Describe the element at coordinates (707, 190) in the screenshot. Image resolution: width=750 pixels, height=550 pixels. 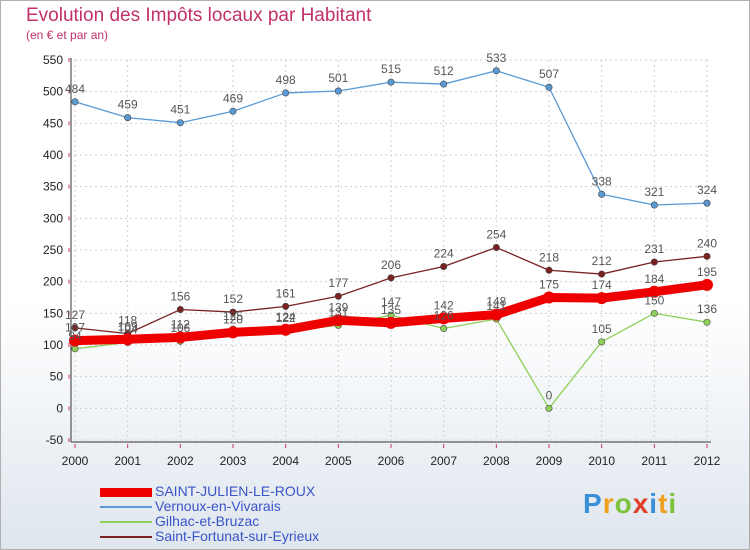
I see `data-label: 324` at that location.